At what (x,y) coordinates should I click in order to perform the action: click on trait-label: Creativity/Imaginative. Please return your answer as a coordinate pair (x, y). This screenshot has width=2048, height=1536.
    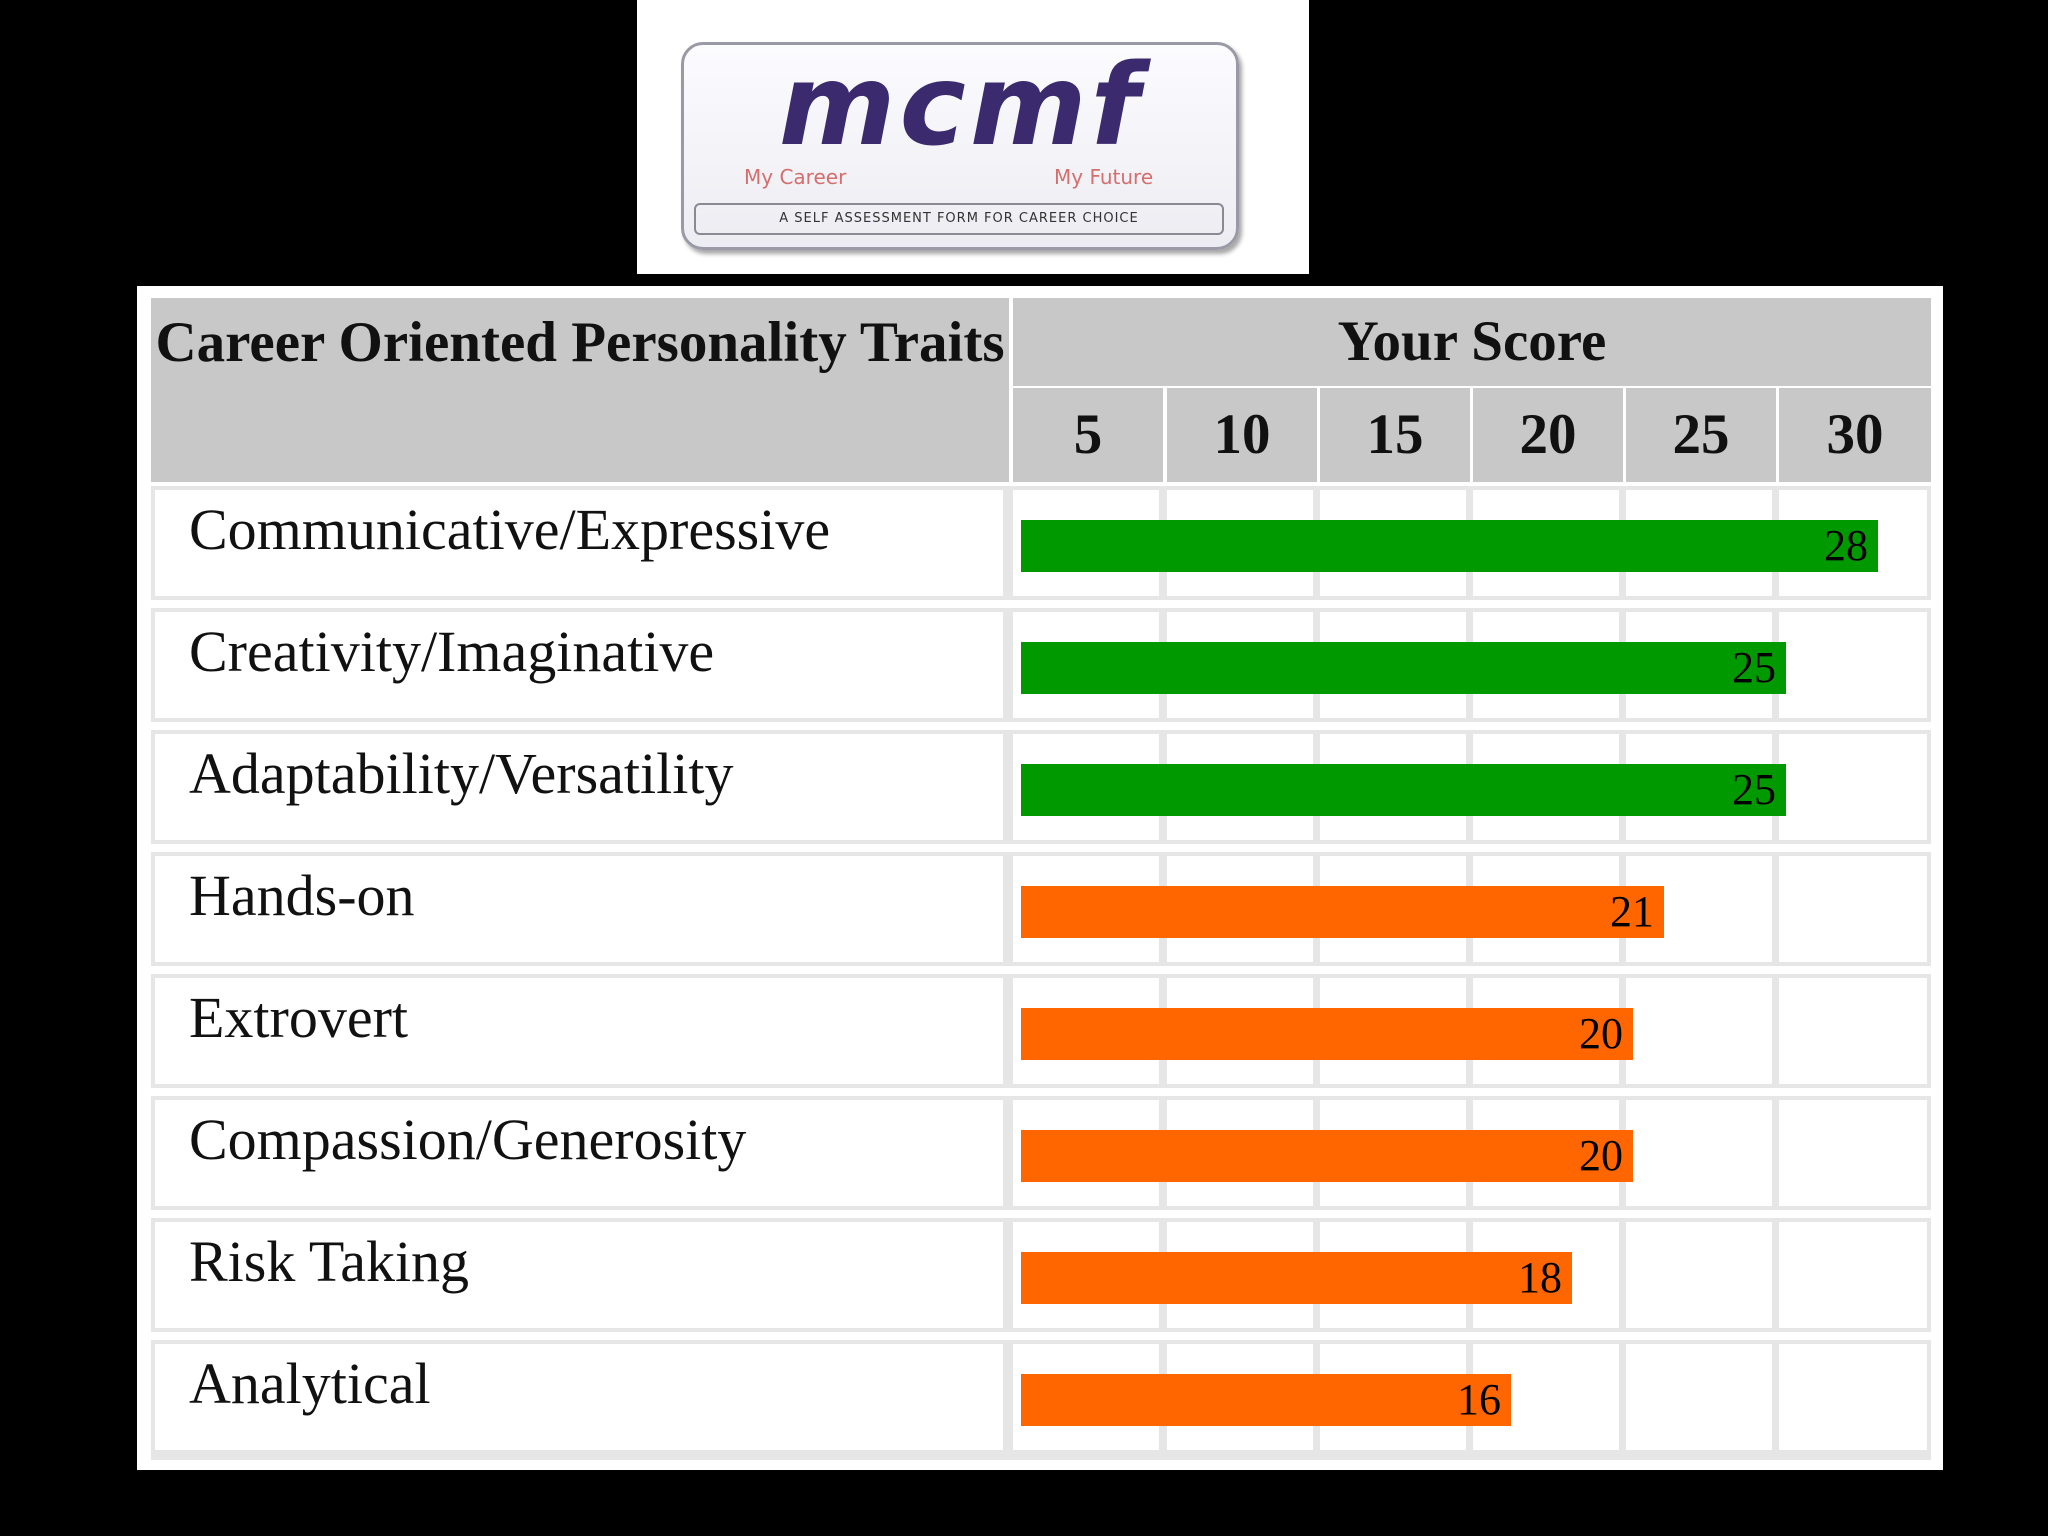
    Looking at the image, I should click on (451, 652).